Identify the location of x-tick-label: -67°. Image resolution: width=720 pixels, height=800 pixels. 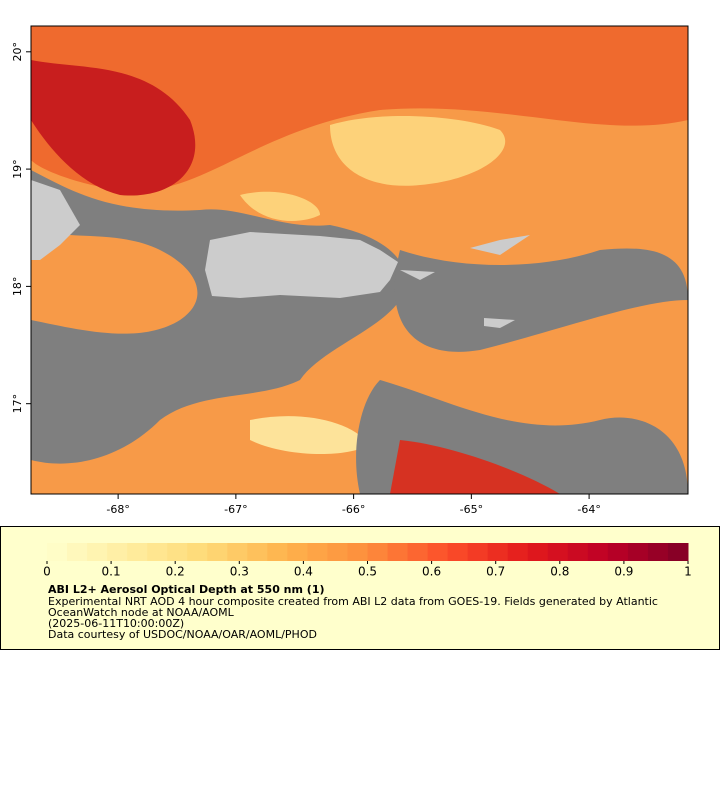
(235, 509).